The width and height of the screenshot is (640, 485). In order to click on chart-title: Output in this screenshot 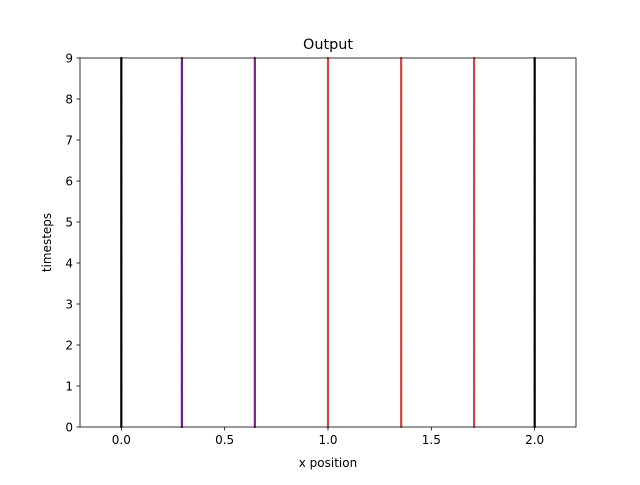, I will do `click(328, 45)`.